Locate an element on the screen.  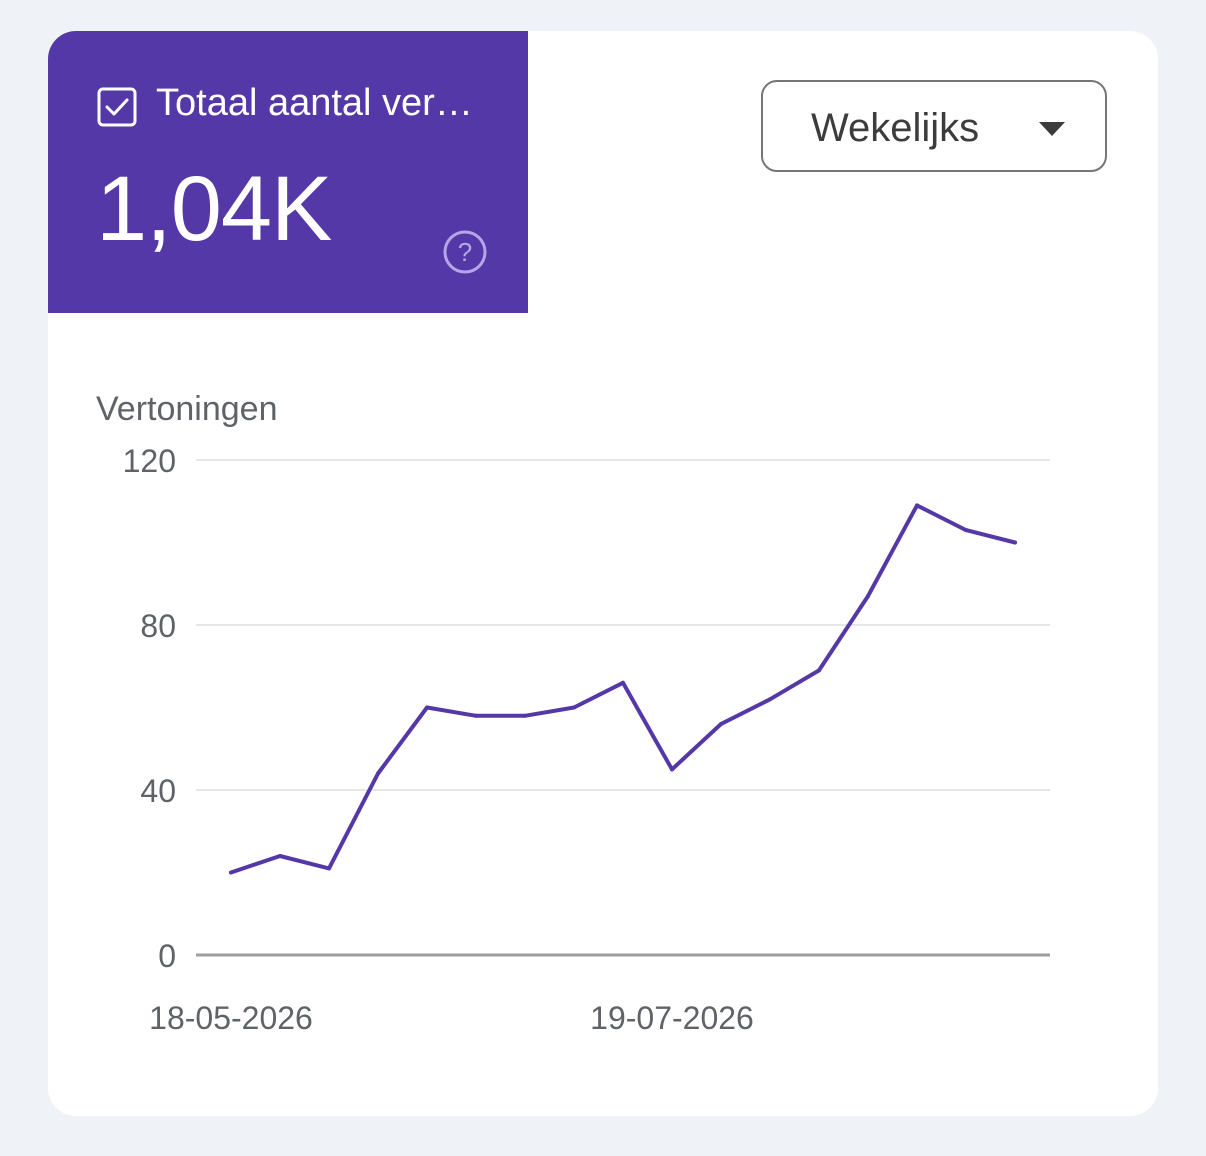
metric-tile-impressions: Totaal aantal vertoningen 1,04K ? is located at coordinates (288, 172).